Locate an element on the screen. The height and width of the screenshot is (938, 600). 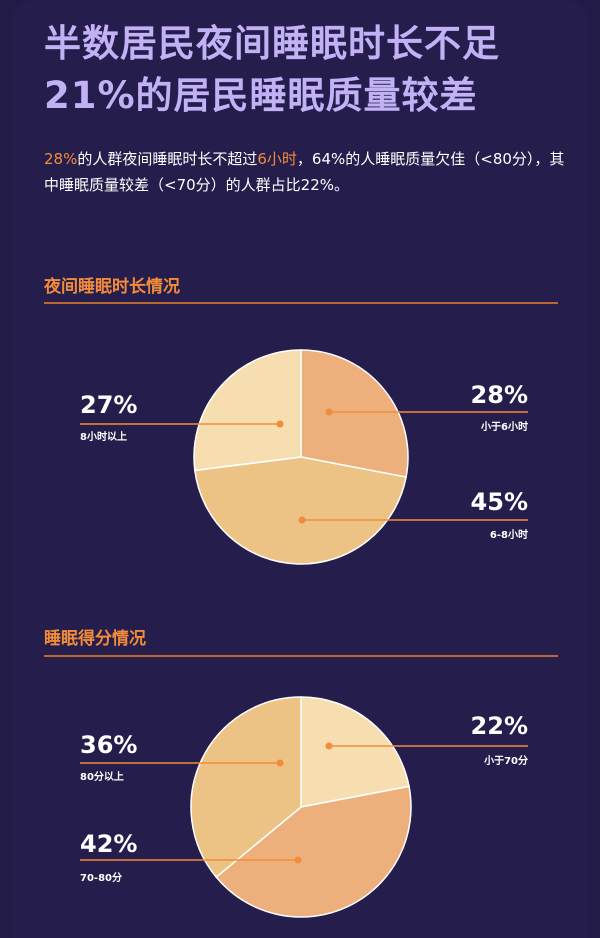
data-label-name-over-8h: 8小时以上 is located at coordinates (103, 436).